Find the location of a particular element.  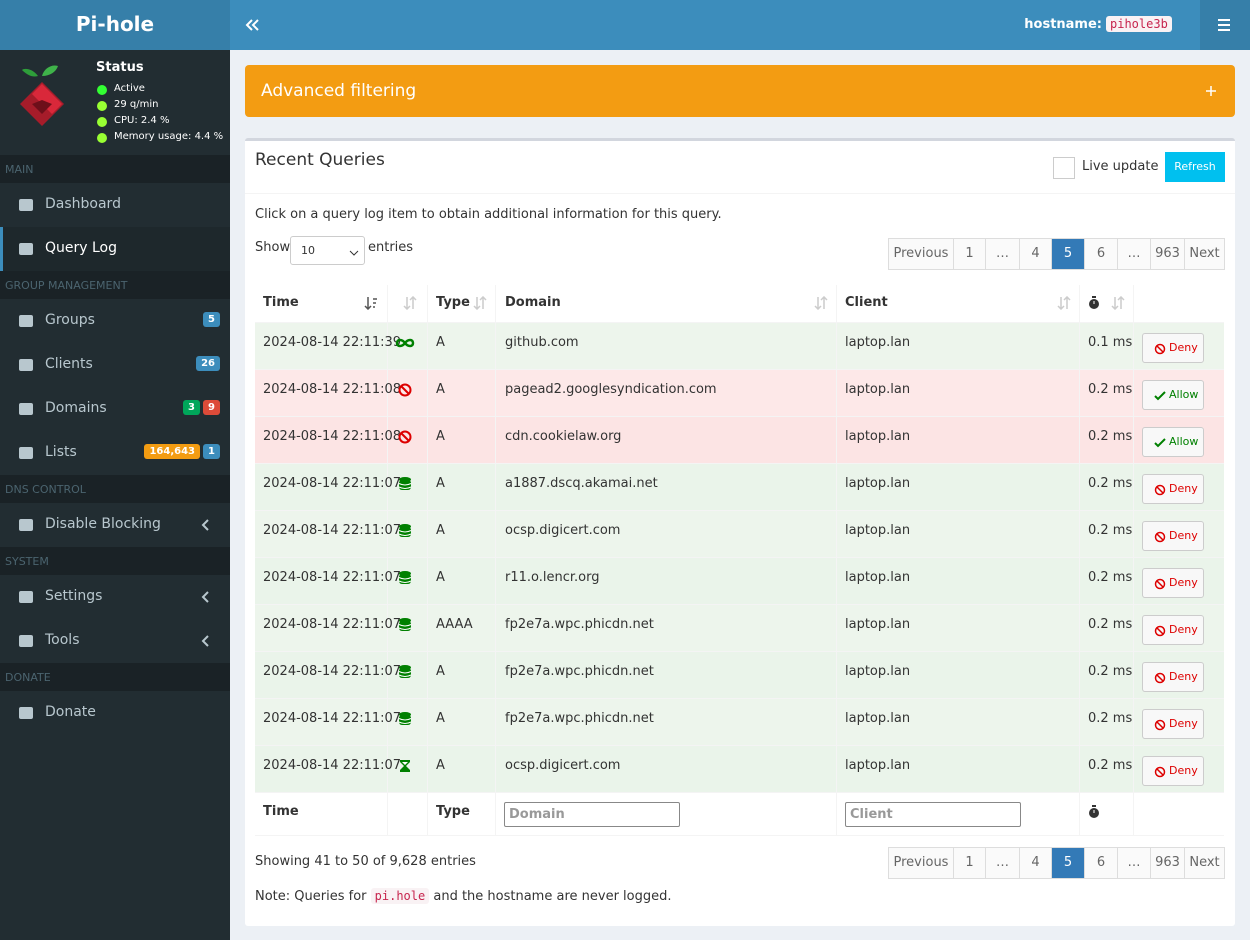

query-domain: r11.o.lencr.org is located at coordinates (552, 577).